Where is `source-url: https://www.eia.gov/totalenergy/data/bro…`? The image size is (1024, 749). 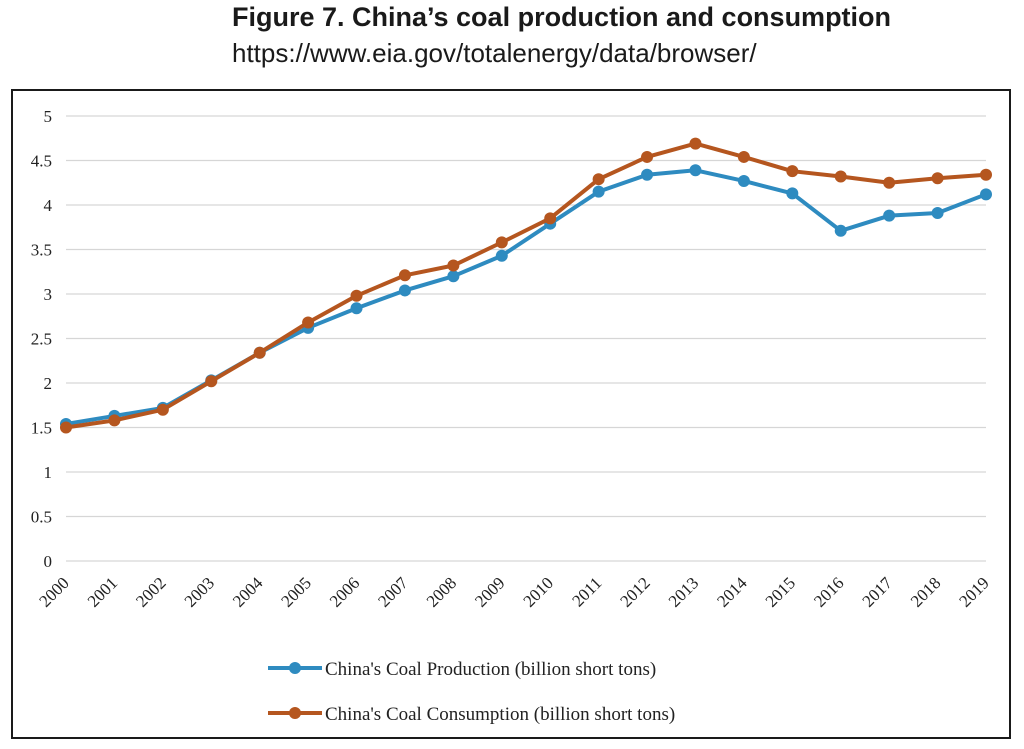 source-url: https://www.eia.gov/totalenergy/data/bro… is located at coordinates (494, 53).